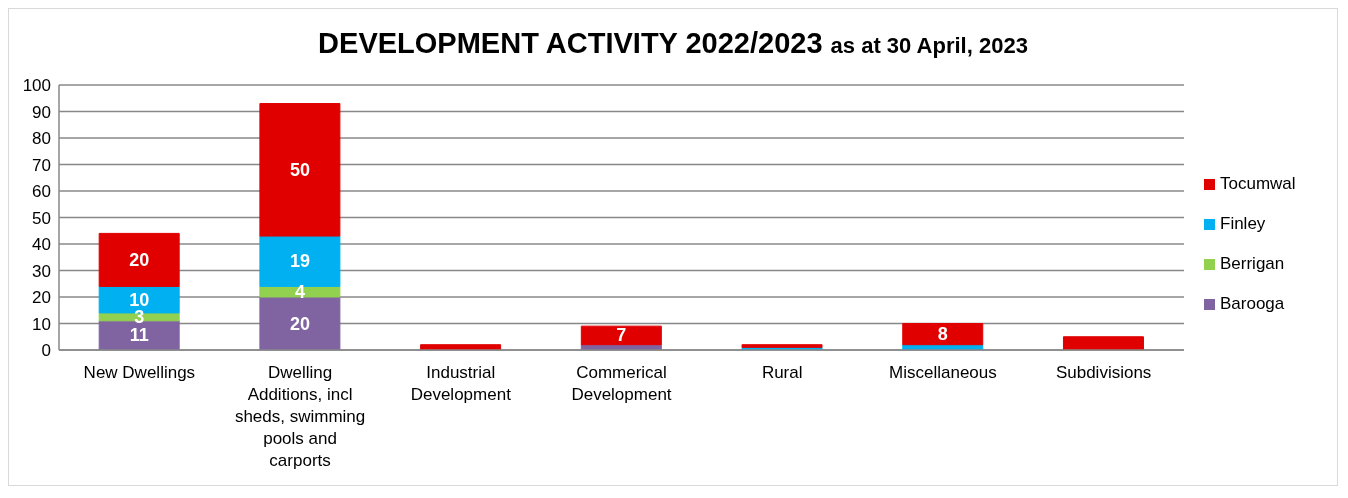  Describe the element at coordinates (46, 351) in the screenshot. I see `y-tick-label: 0` at that location.